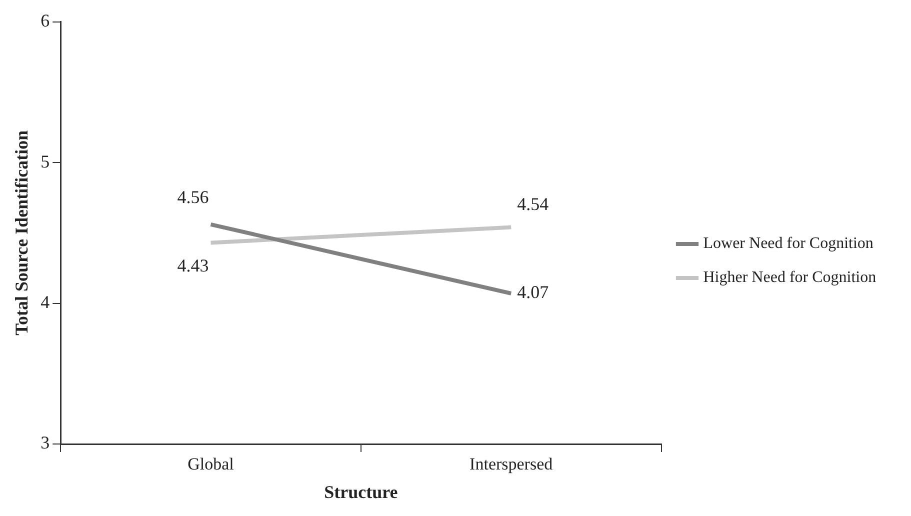 The height and width of the screenshot is (516, 911). I want to click on y-axis-title: Total Source Identification, so click(21, 233).